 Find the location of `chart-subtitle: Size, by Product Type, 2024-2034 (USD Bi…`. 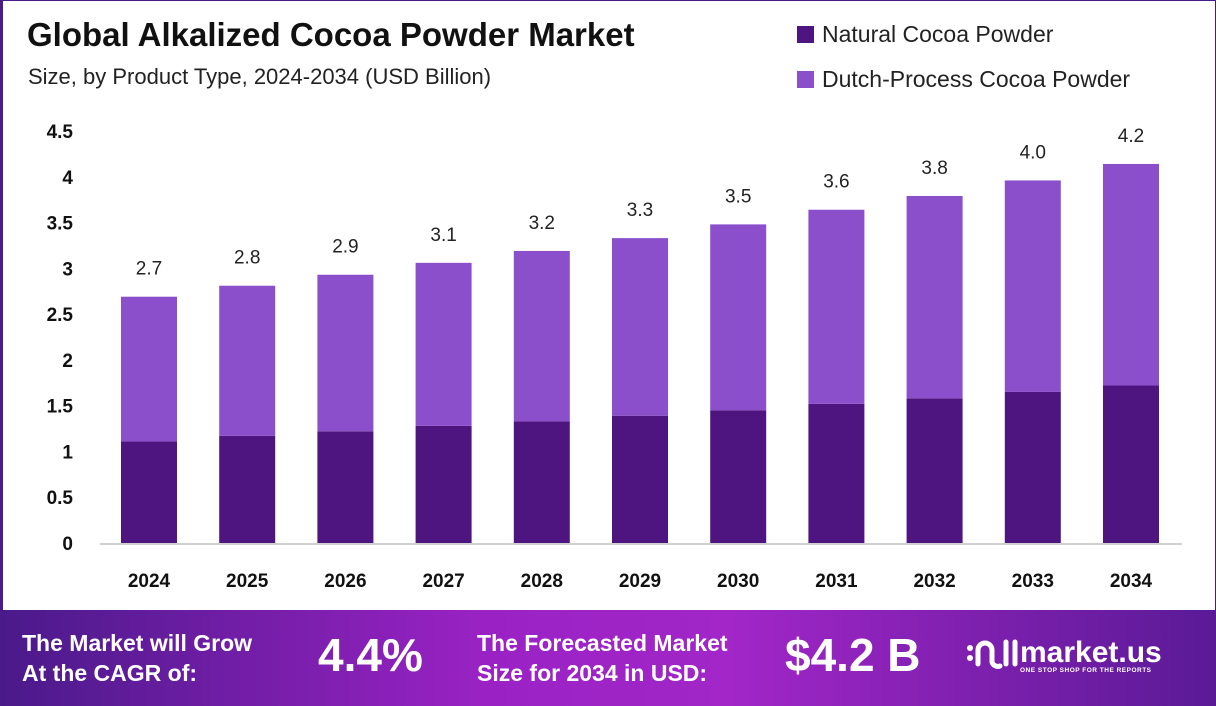

chart-subtitle: Size, by Product Type, 2024-2034 (USD Bi… is located at coordinates (260, 76).